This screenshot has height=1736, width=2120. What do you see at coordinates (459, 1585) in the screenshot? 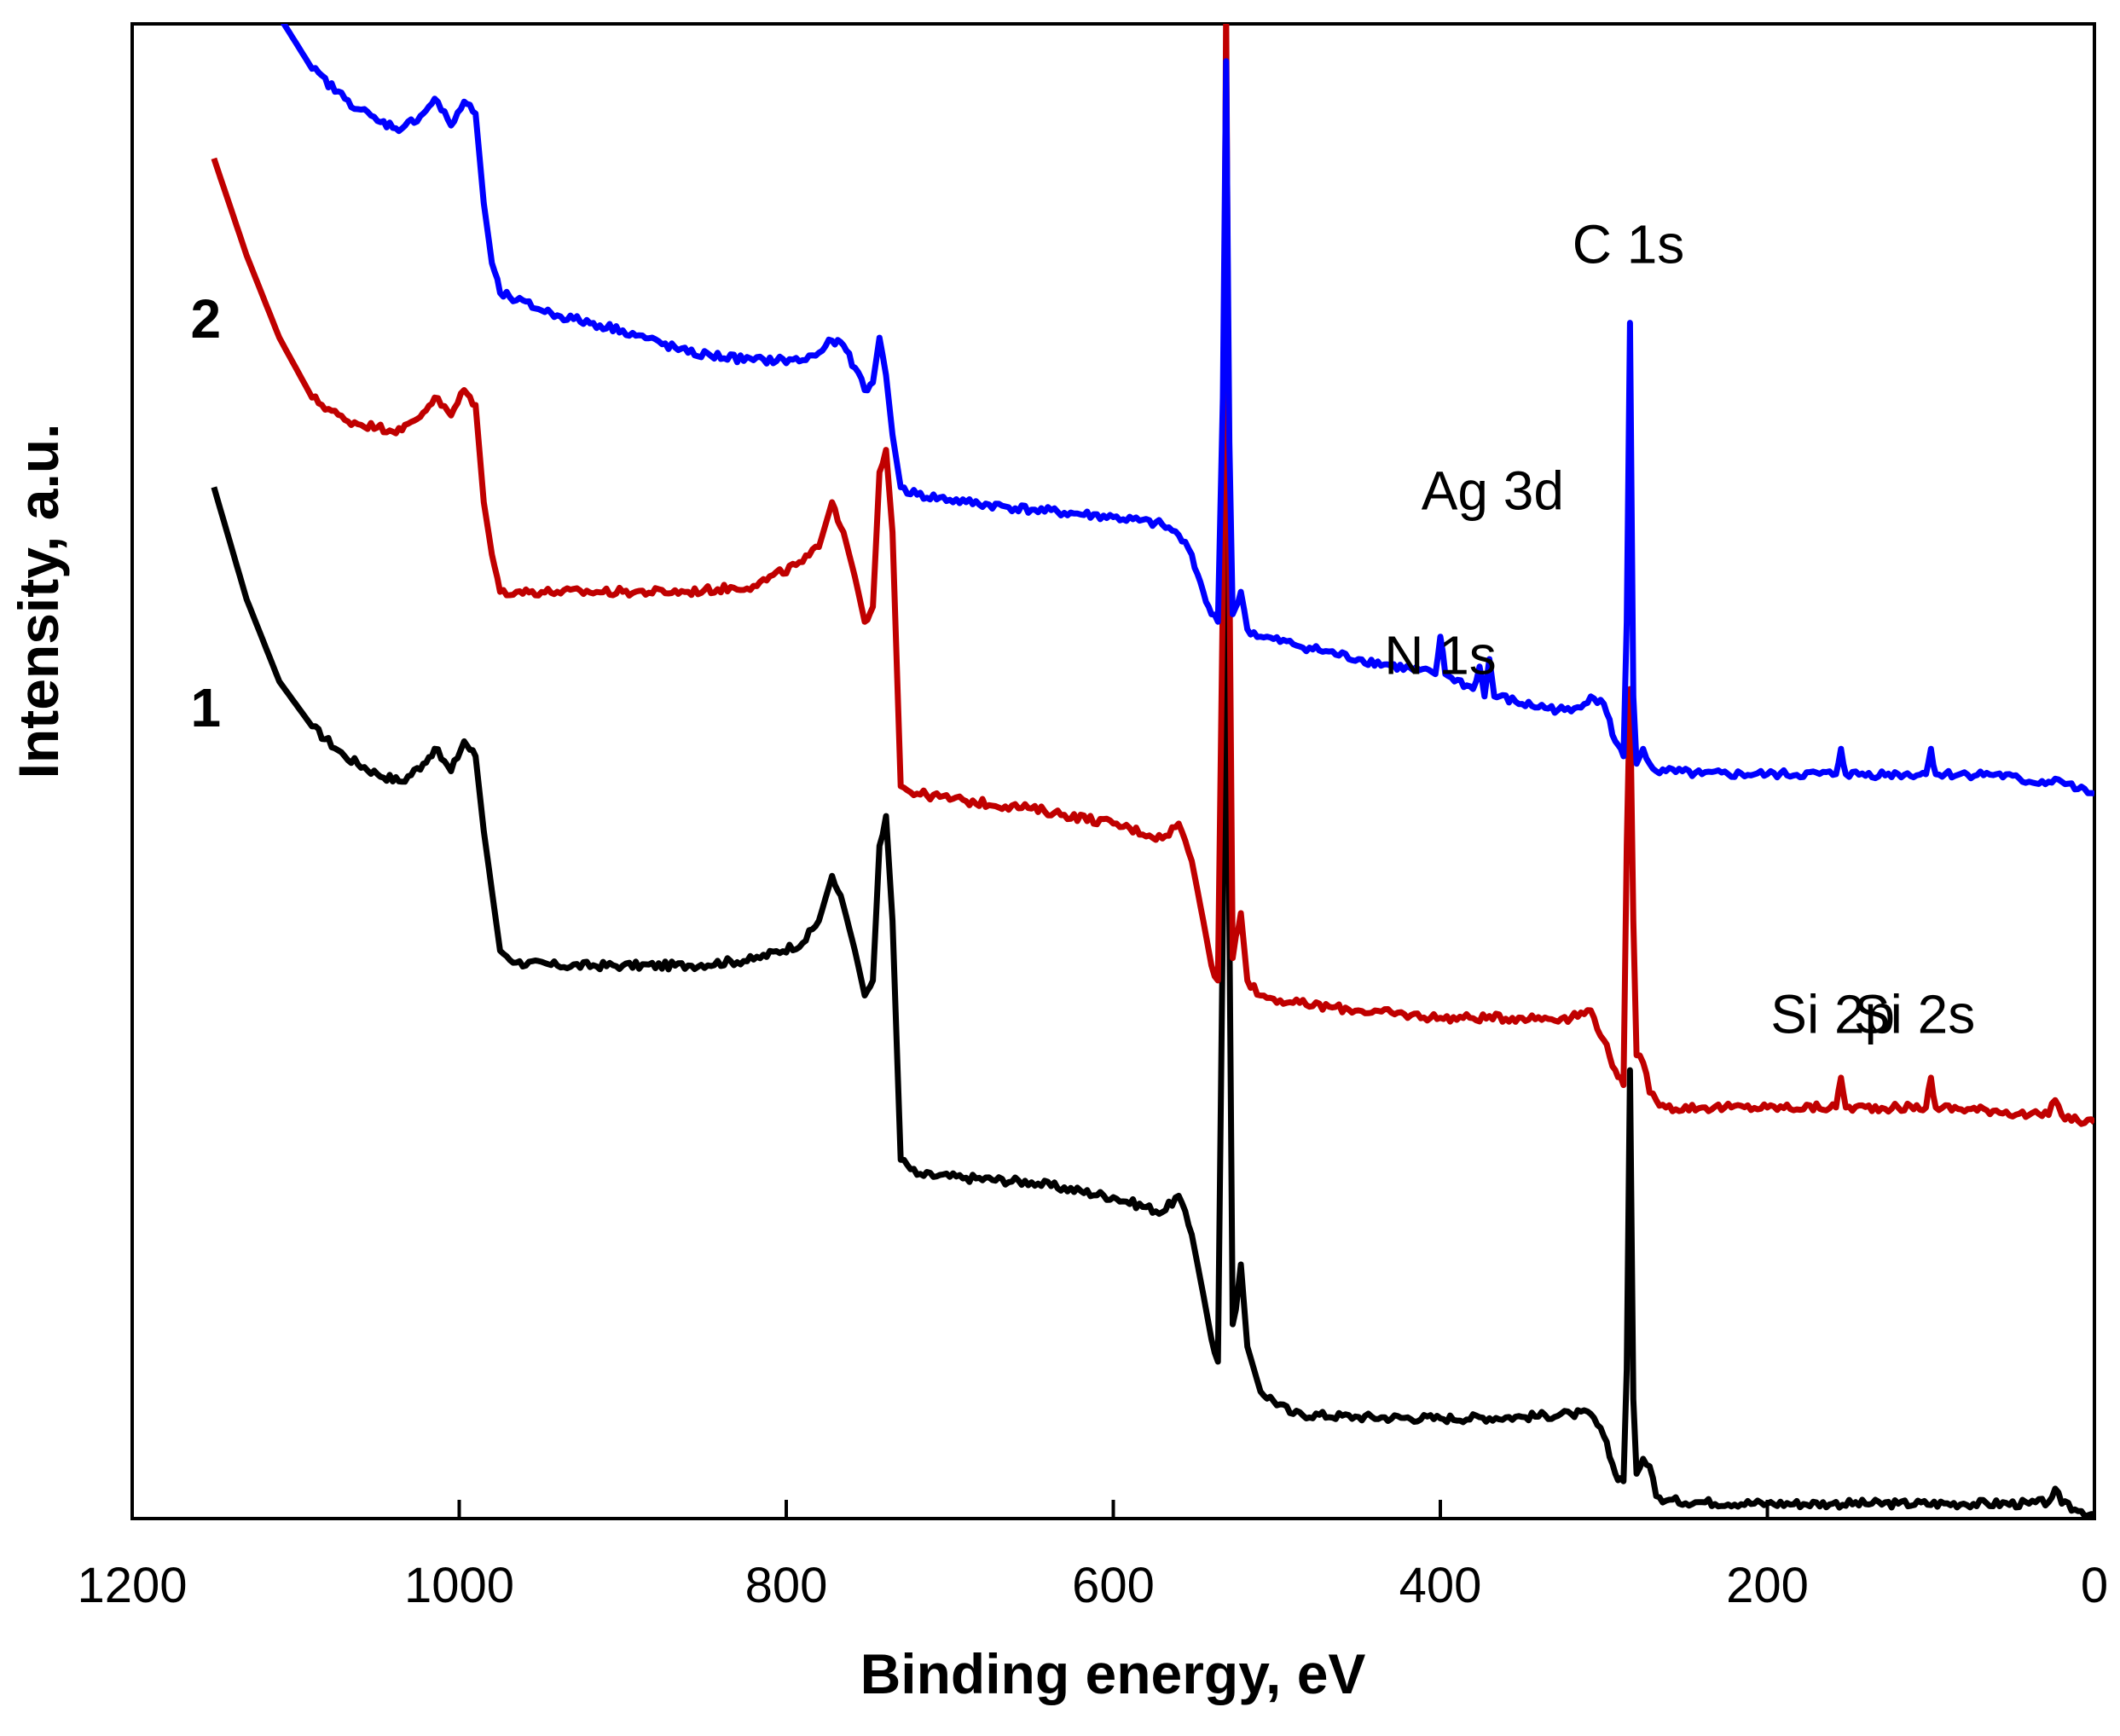
I see `x-tick-label: 1000` at bounding box center [459, 1585].